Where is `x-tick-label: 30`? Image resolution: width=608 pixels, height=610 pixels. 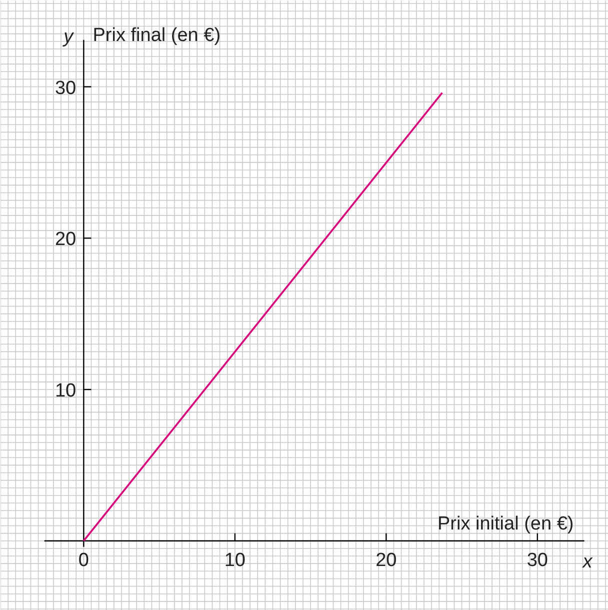 x-tick-label: 30 is located at coordinates (537, 561).